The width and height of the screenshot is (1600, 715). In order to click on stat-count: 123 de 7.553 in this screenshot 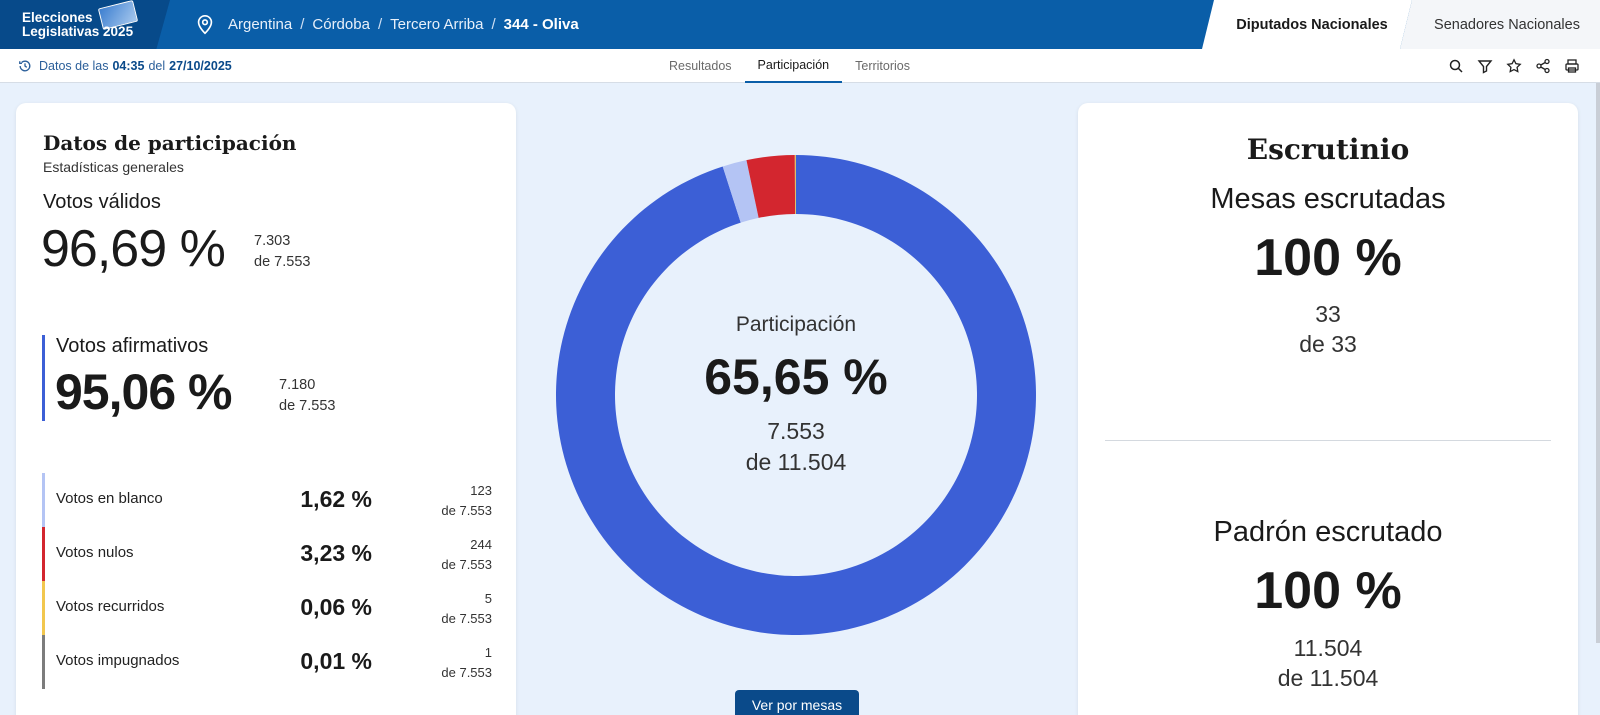, I will do `click(466, 501)`.